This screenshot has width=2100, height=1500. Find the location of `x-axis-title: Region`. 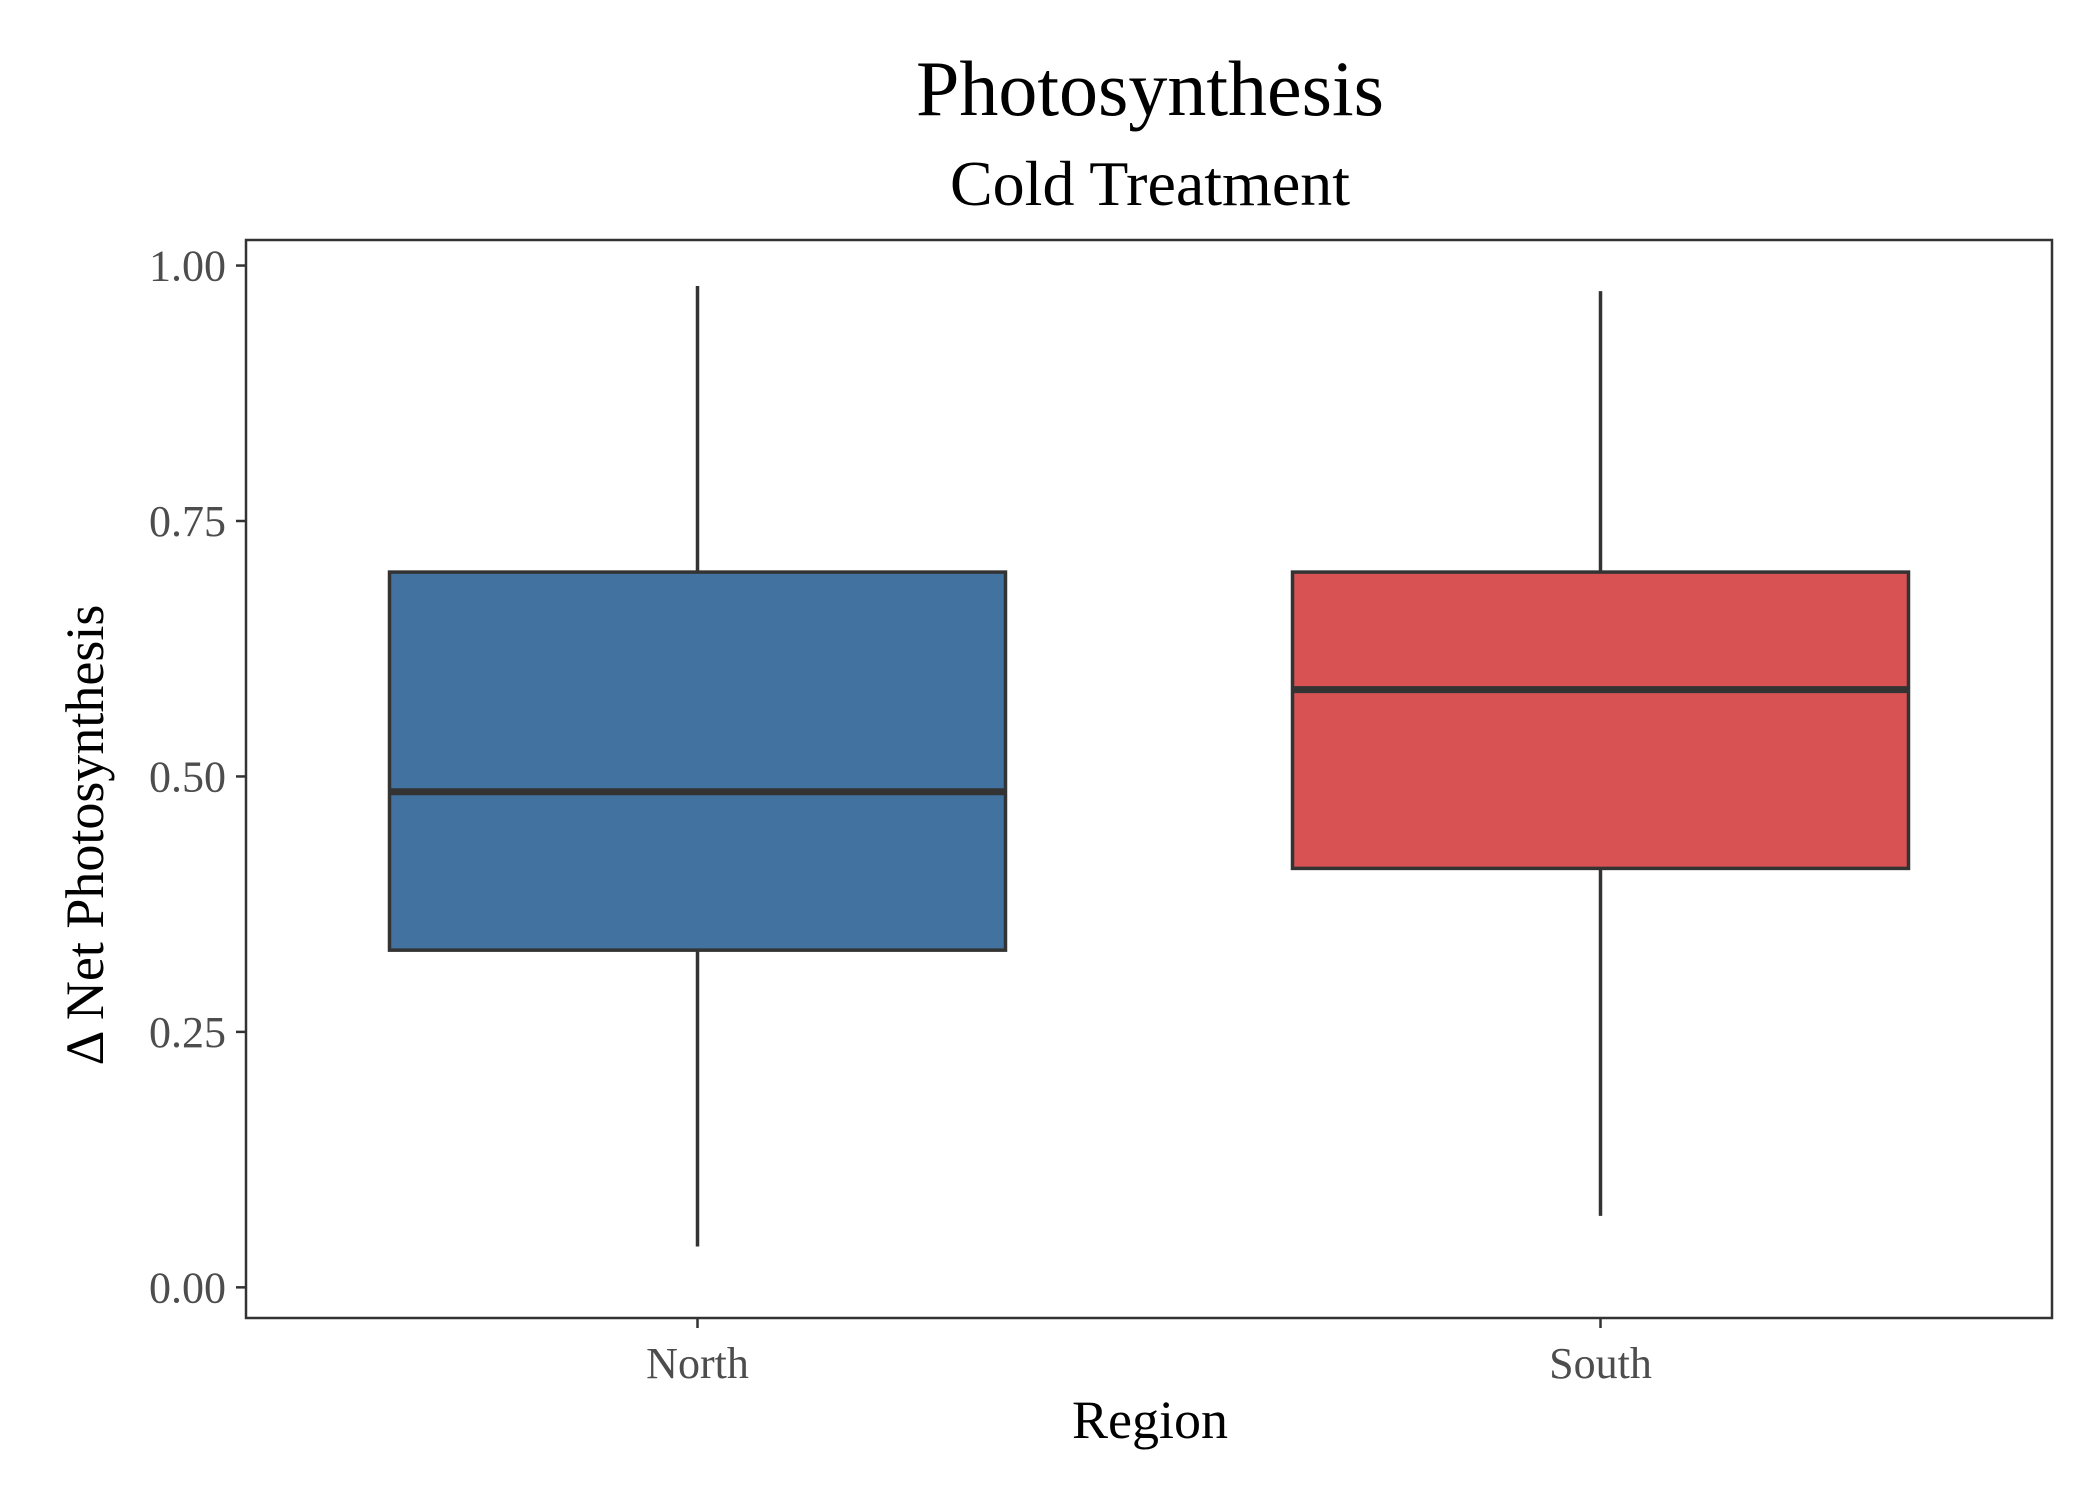

x-axis-title: Region is located at coordinates (1150, 1420).